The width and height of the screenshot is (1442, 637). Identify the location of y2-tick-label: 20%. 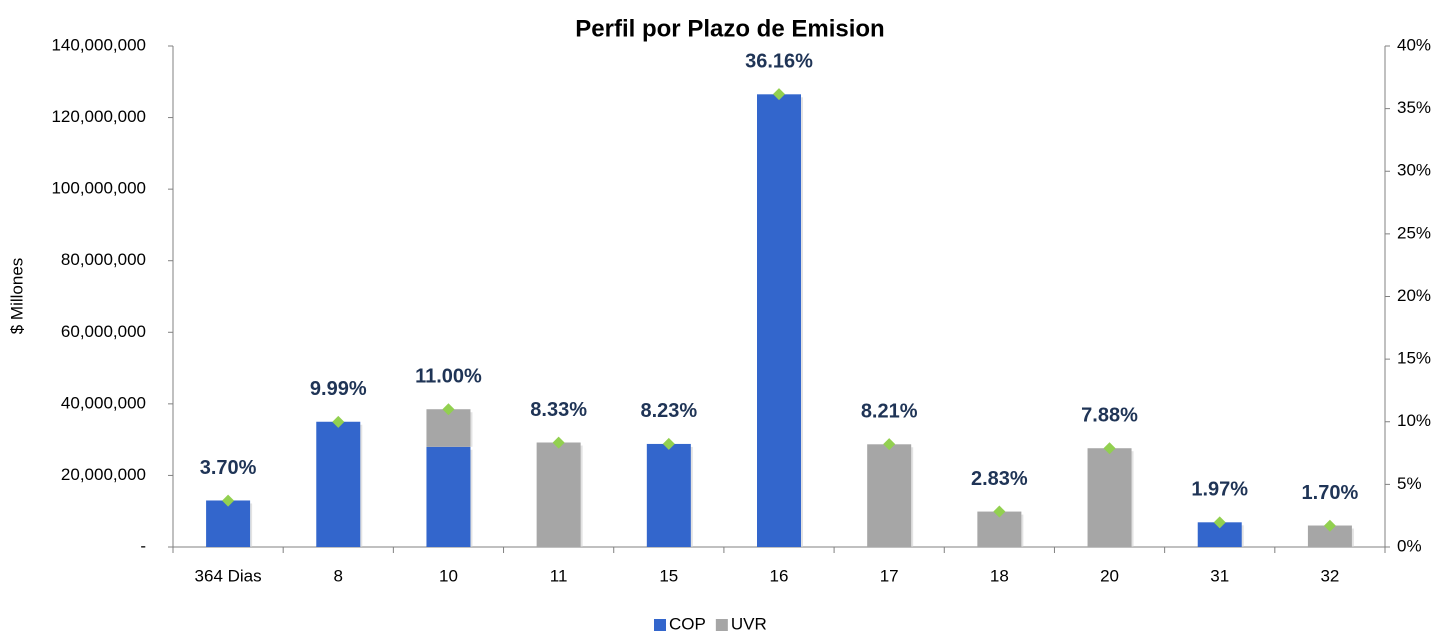
(1414, 295).